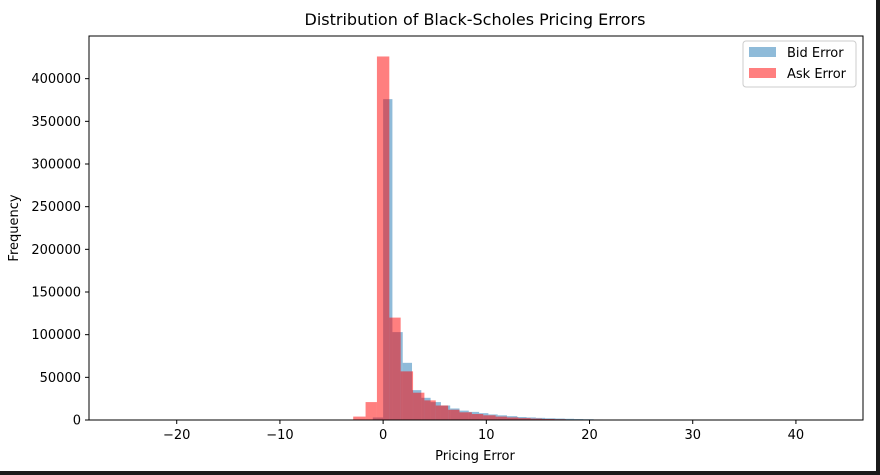 This screenshot has width=880, height=475. What do you see at coordinates (56, 293) in the screenshot?
I see `y-tick-label: 150000` at bounding box center [56, 293].